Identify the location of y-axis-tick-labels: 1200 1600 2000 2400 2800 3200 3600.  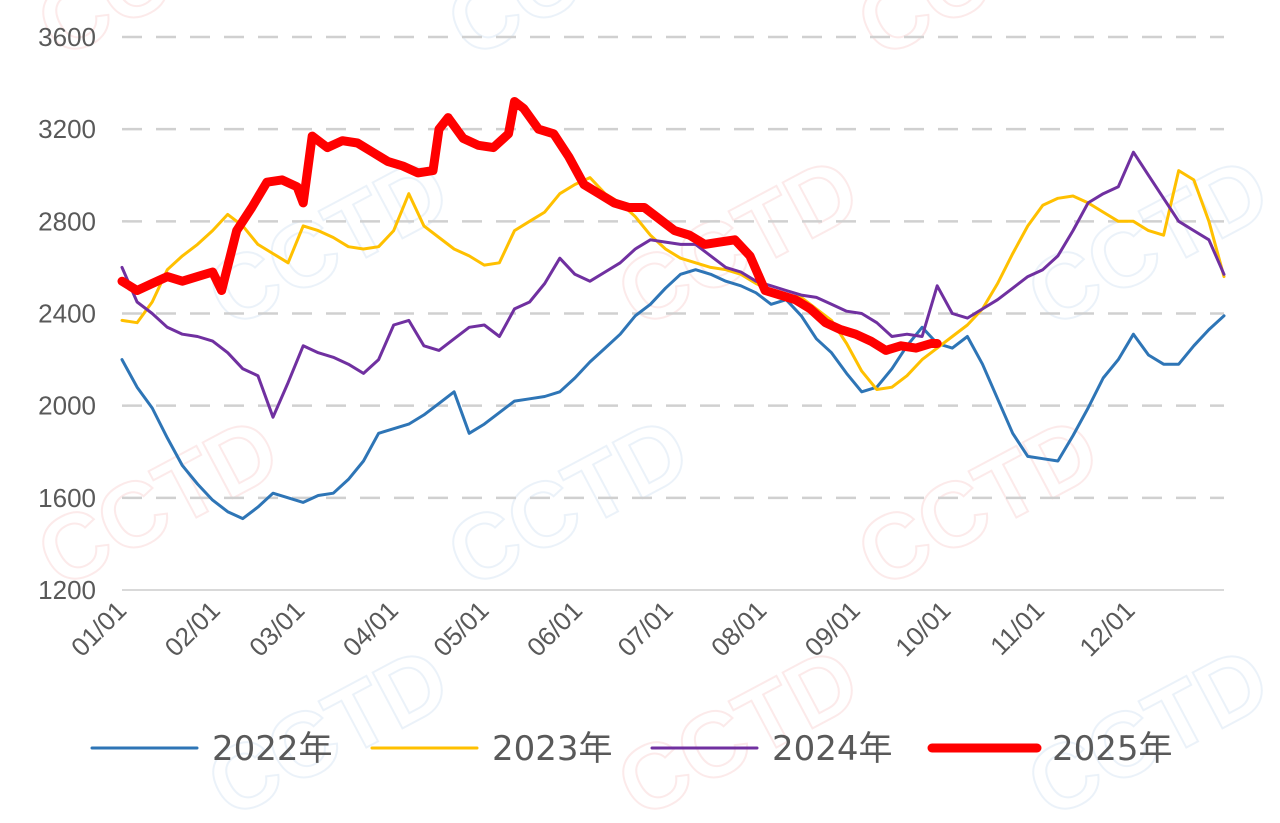
(67, 313).